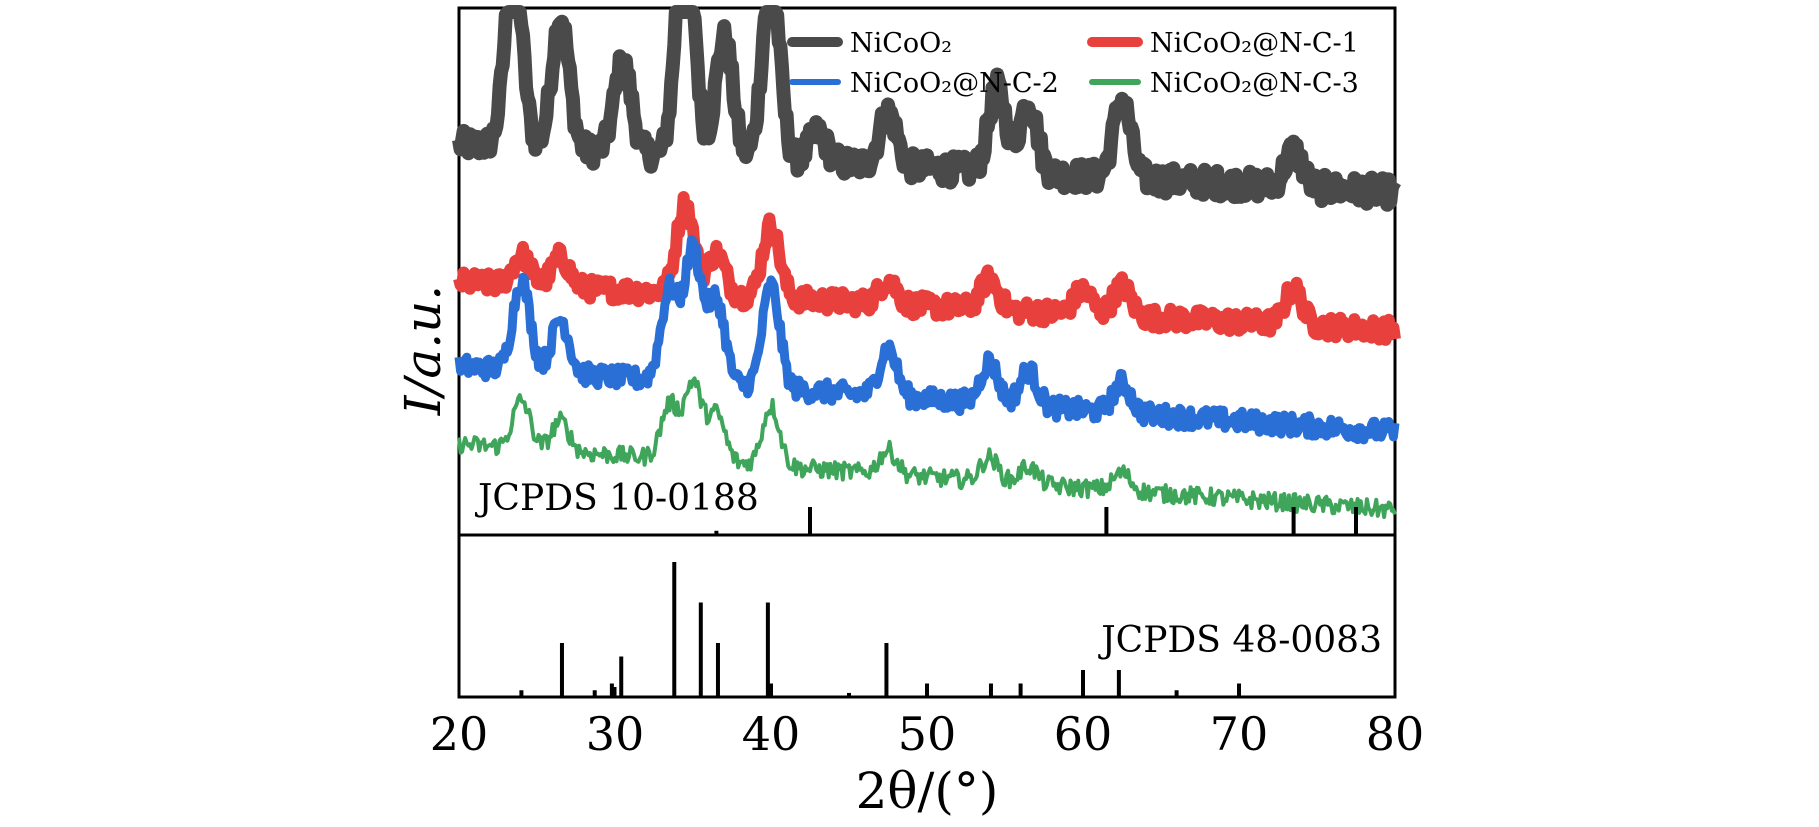  I want to click on x-tick-label-0: 20, so click(459, 734).